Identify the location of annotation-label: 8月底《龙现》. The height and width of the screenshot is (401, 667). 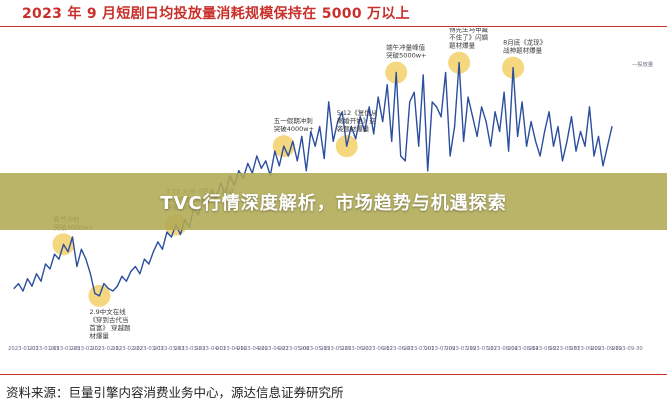
(524, 42).